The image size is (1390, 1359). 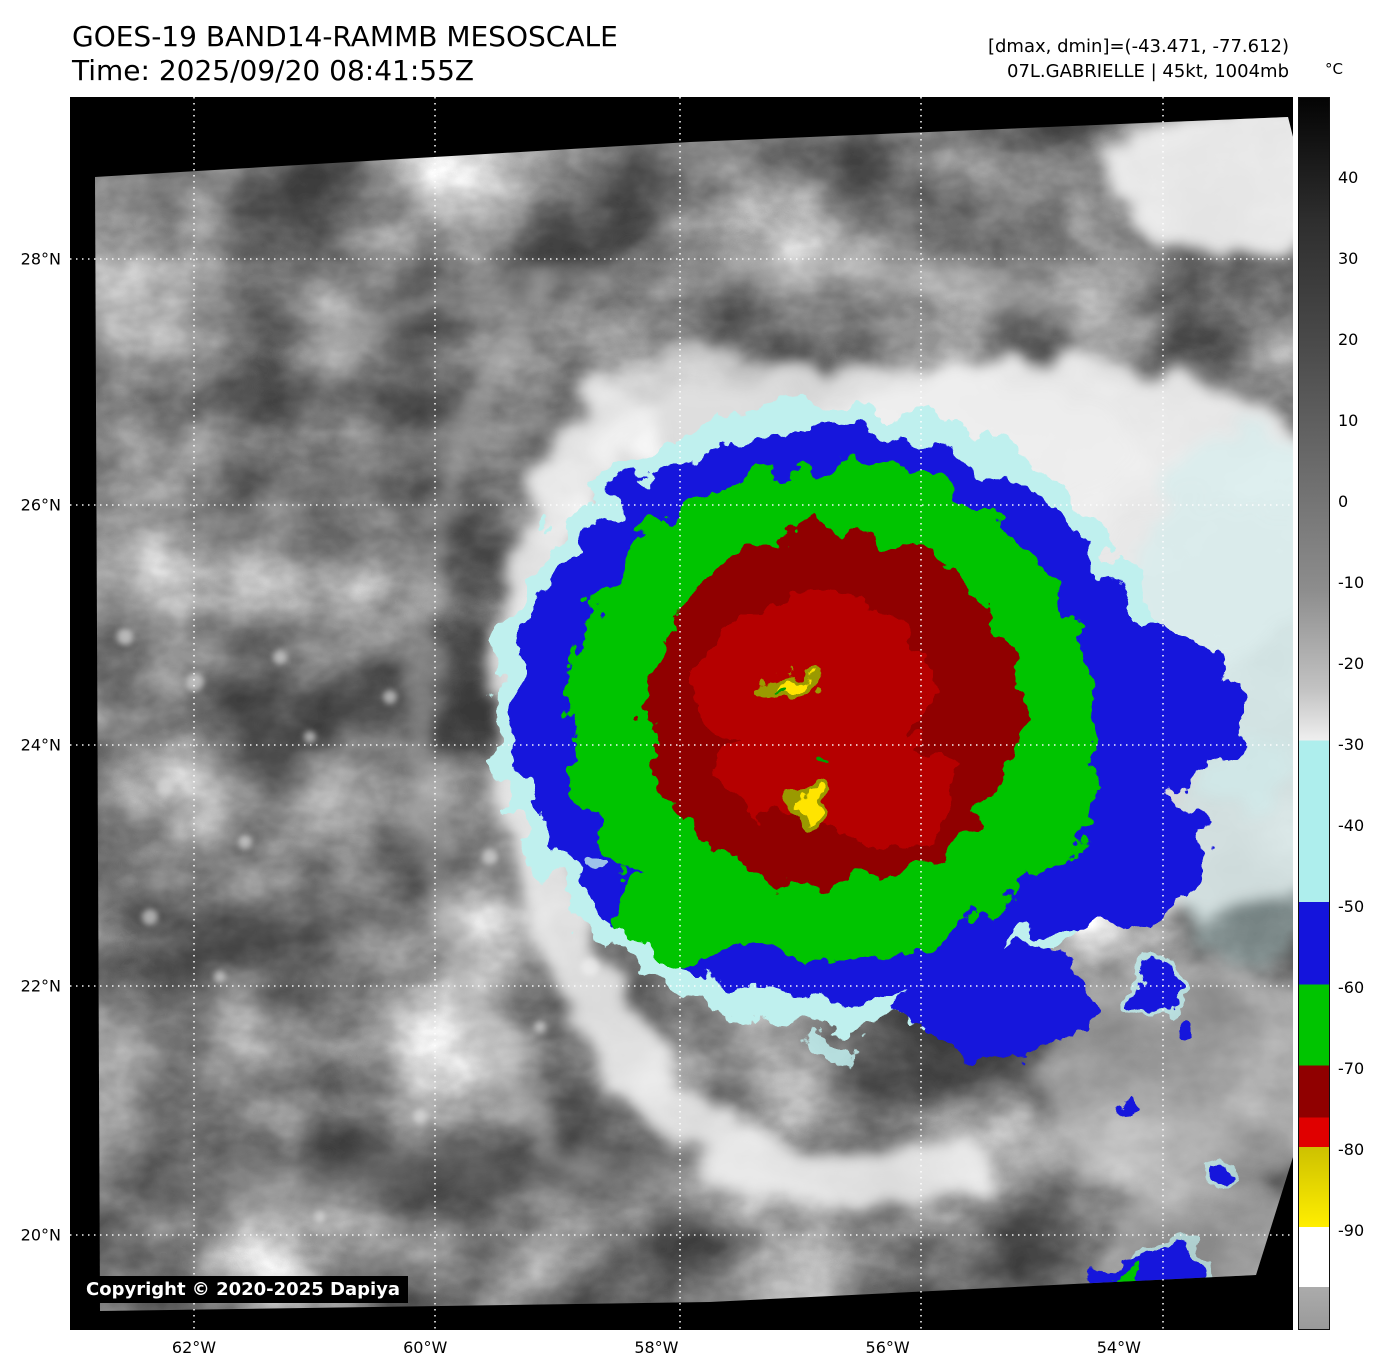 I want to click on temperature-colorbar, so click(x=1314, y=713).